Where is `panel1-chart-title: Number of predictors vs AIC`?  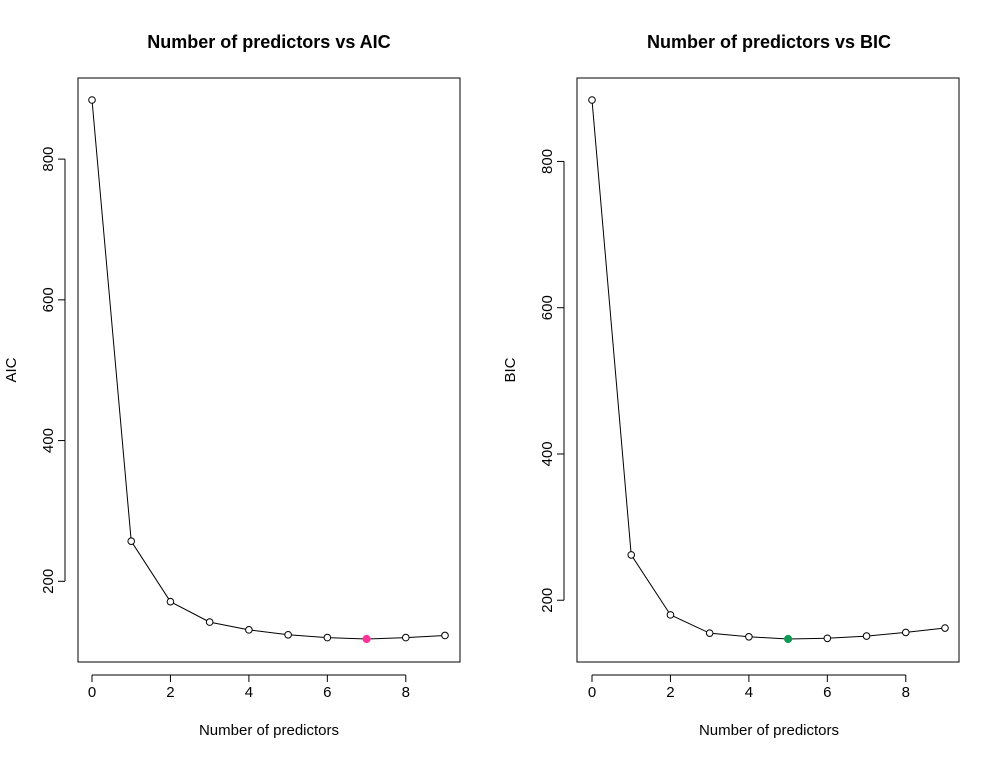 panel1-chart-title: Number of predictors vs AIC is located at coordinates (268, 42).